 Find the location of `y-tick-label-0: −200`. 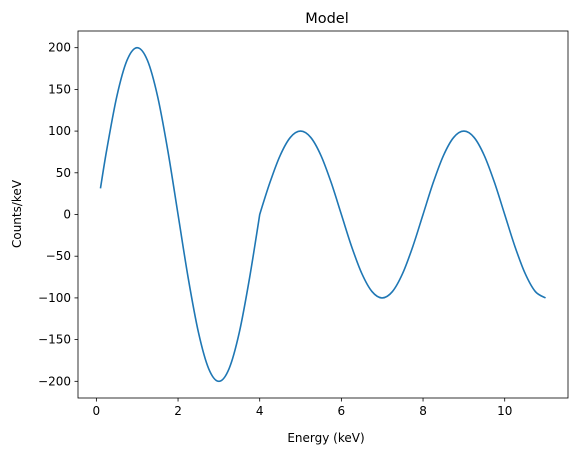

y-tick-label-0: −200 is located at coordinates (54, 381).